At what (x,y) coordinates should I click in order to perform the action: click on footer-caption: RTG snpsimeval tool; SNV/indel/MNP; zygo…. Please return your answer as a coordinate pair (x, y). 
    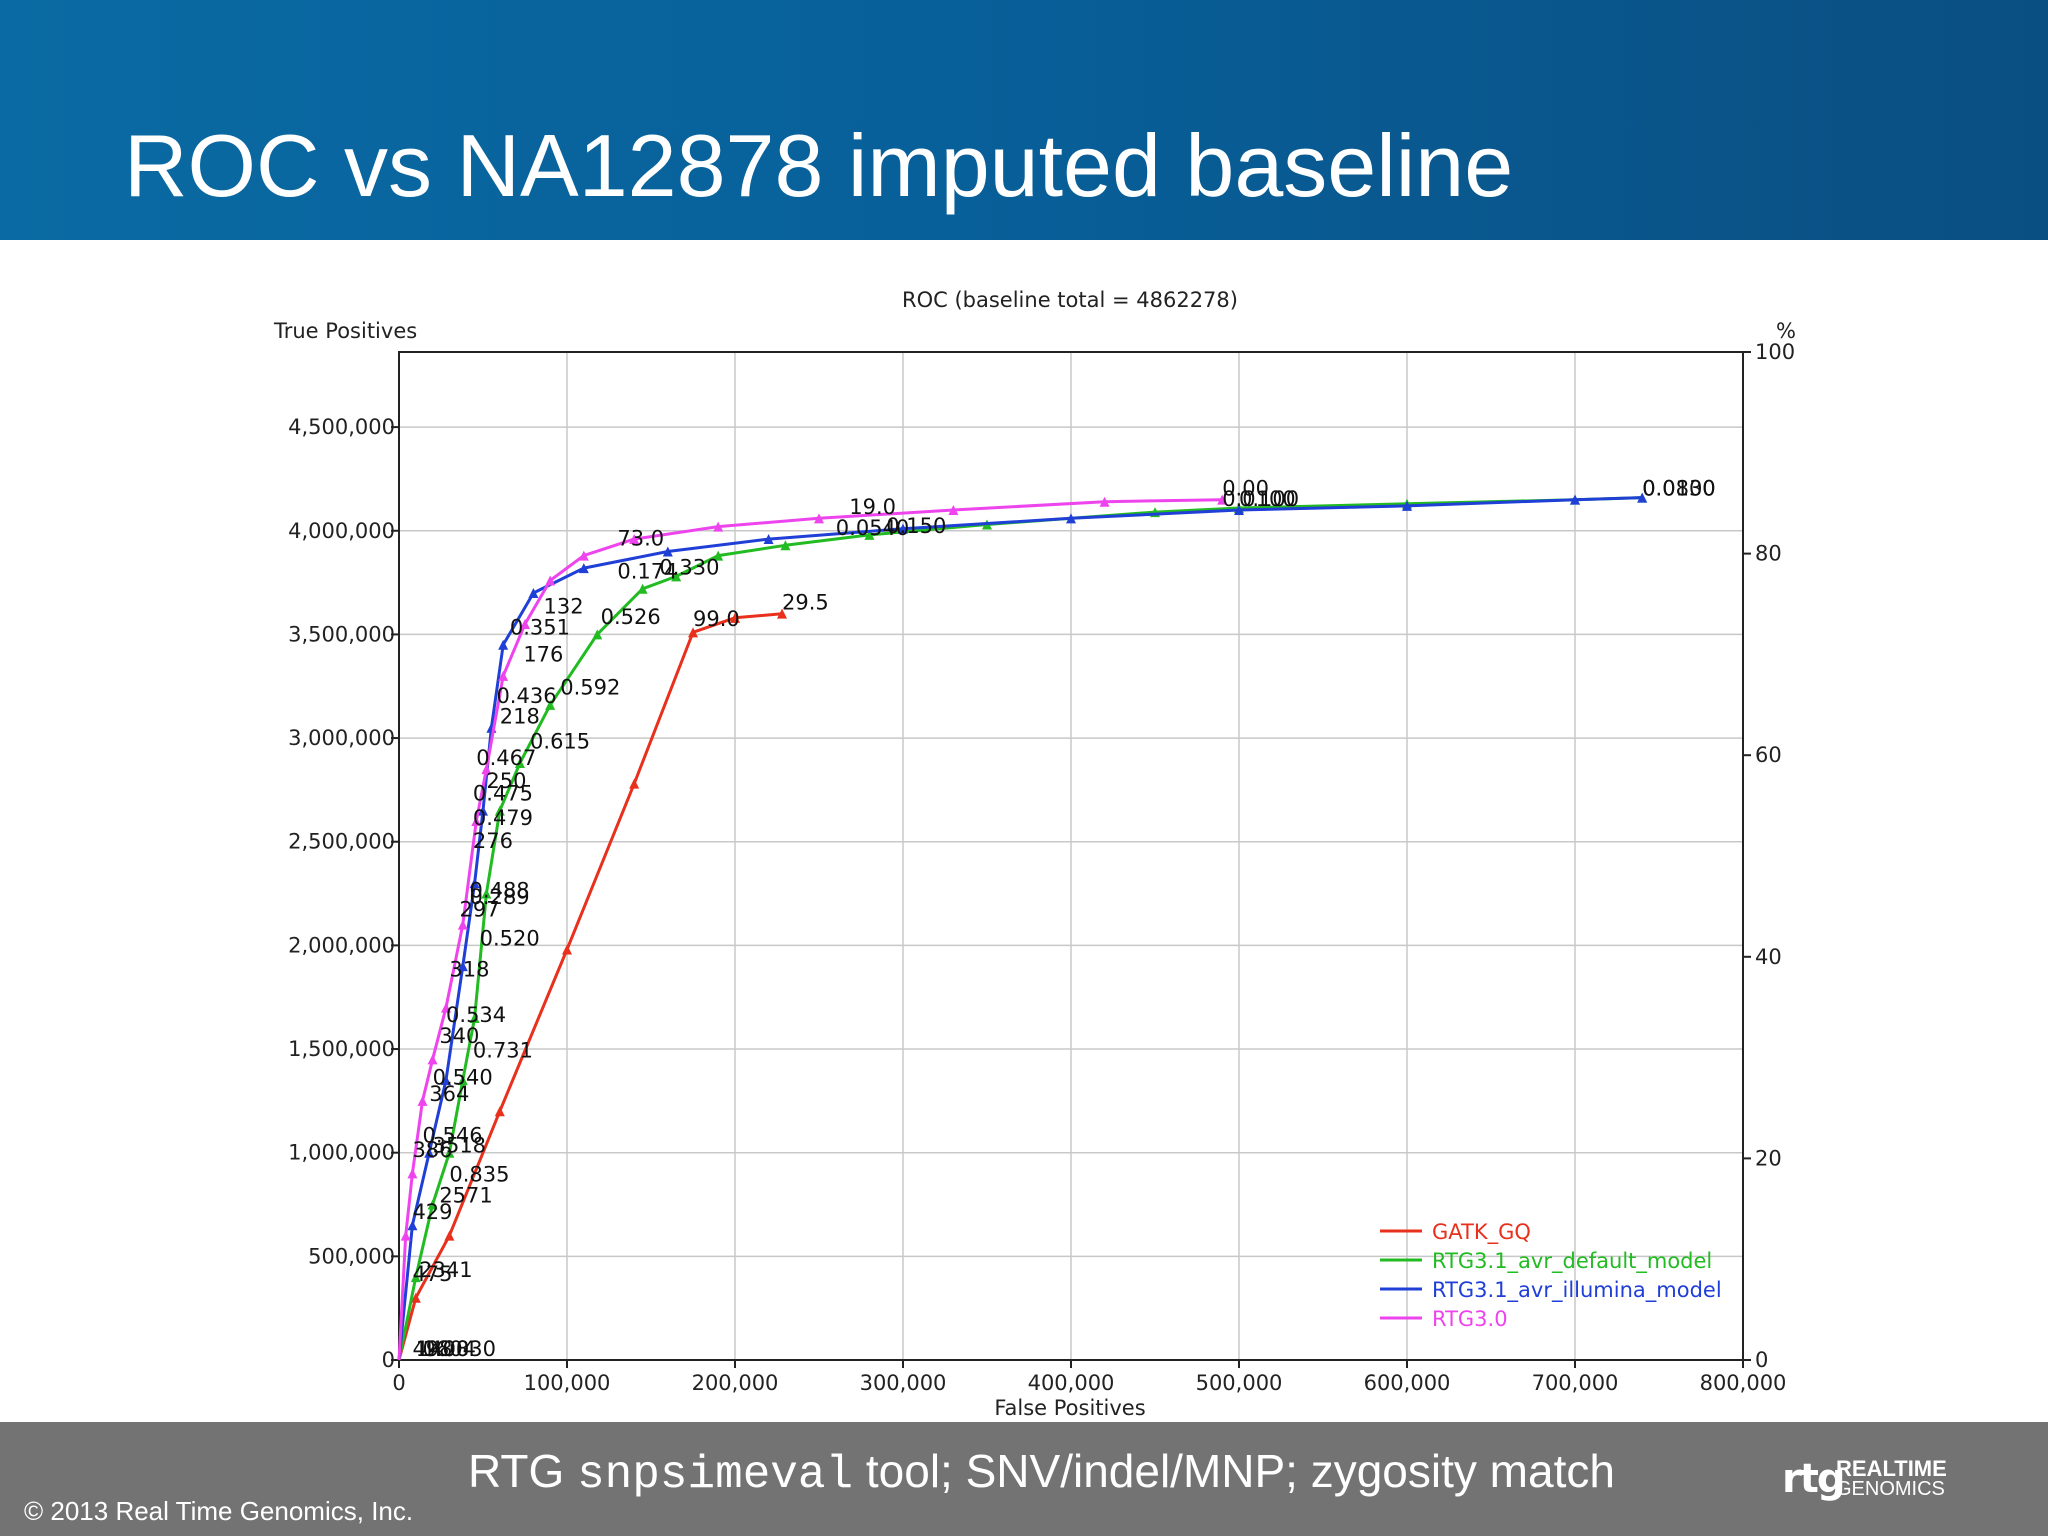
    Looking at the image, I should click on (1041, 1473).